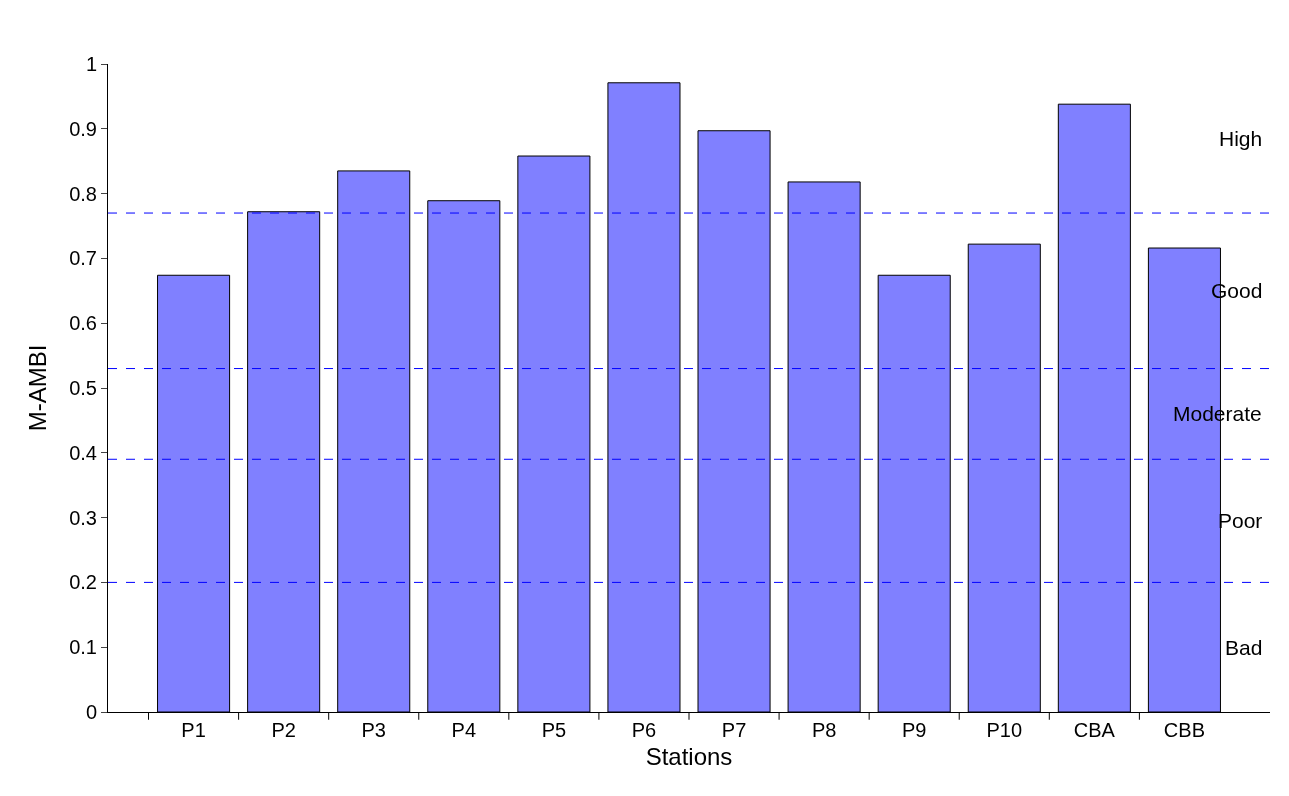 The height and width of the screenshot is (796, 1289). I want to click on x-tick-label: P5, so click(554, 730).